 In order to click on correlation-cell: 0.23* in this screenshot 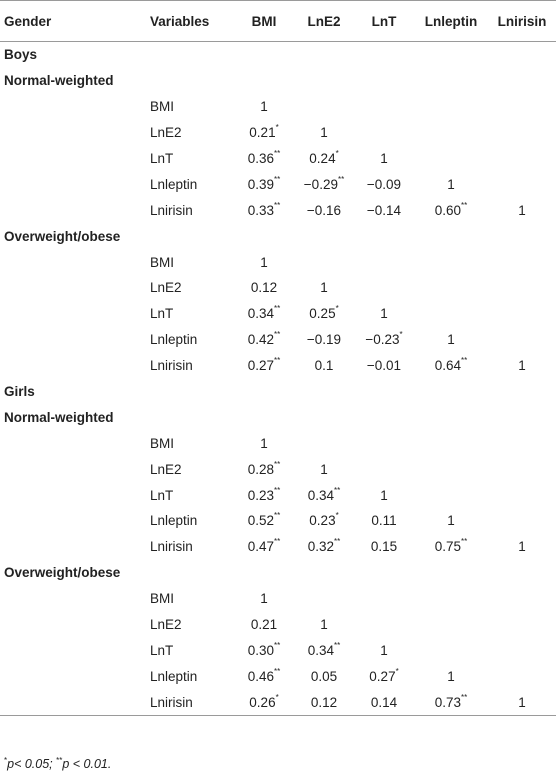, I will do `click(324, 521)`.